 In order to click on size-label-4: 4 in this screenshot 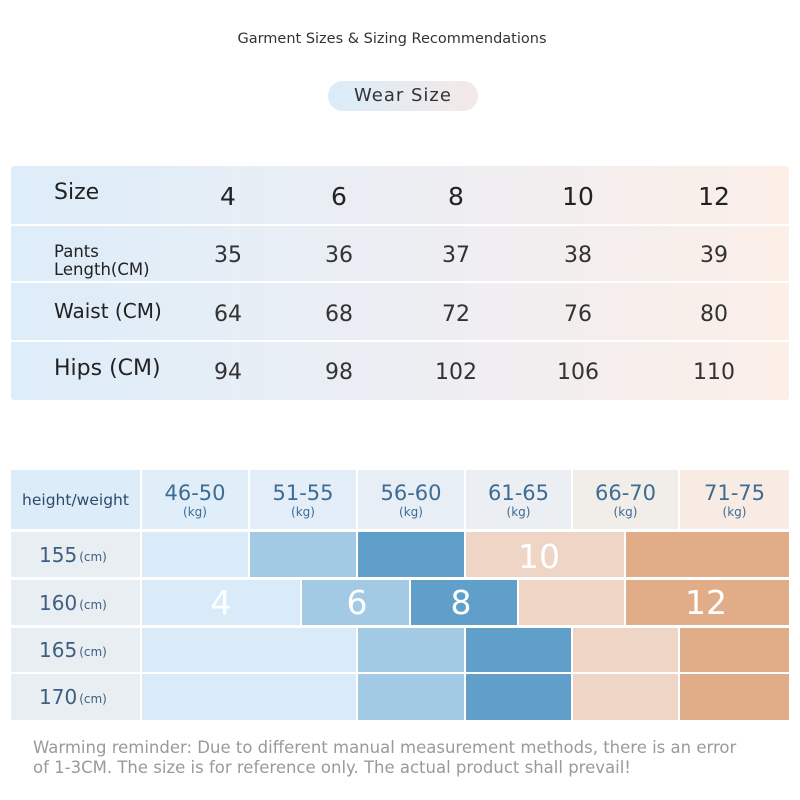, I will do `click(221, 602)`.